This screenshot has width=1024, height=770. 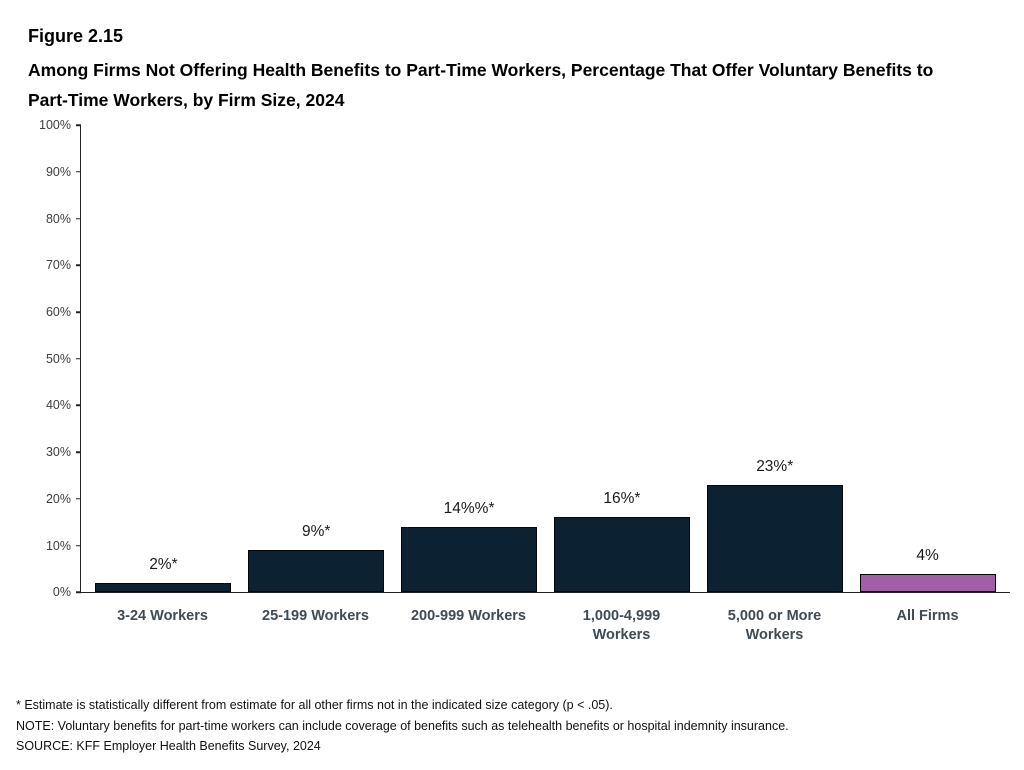 What do you see at coordinates (927, 616) in the screenshot?
I see `x-axis-label: All Firms` at bounding box center [927, 616].